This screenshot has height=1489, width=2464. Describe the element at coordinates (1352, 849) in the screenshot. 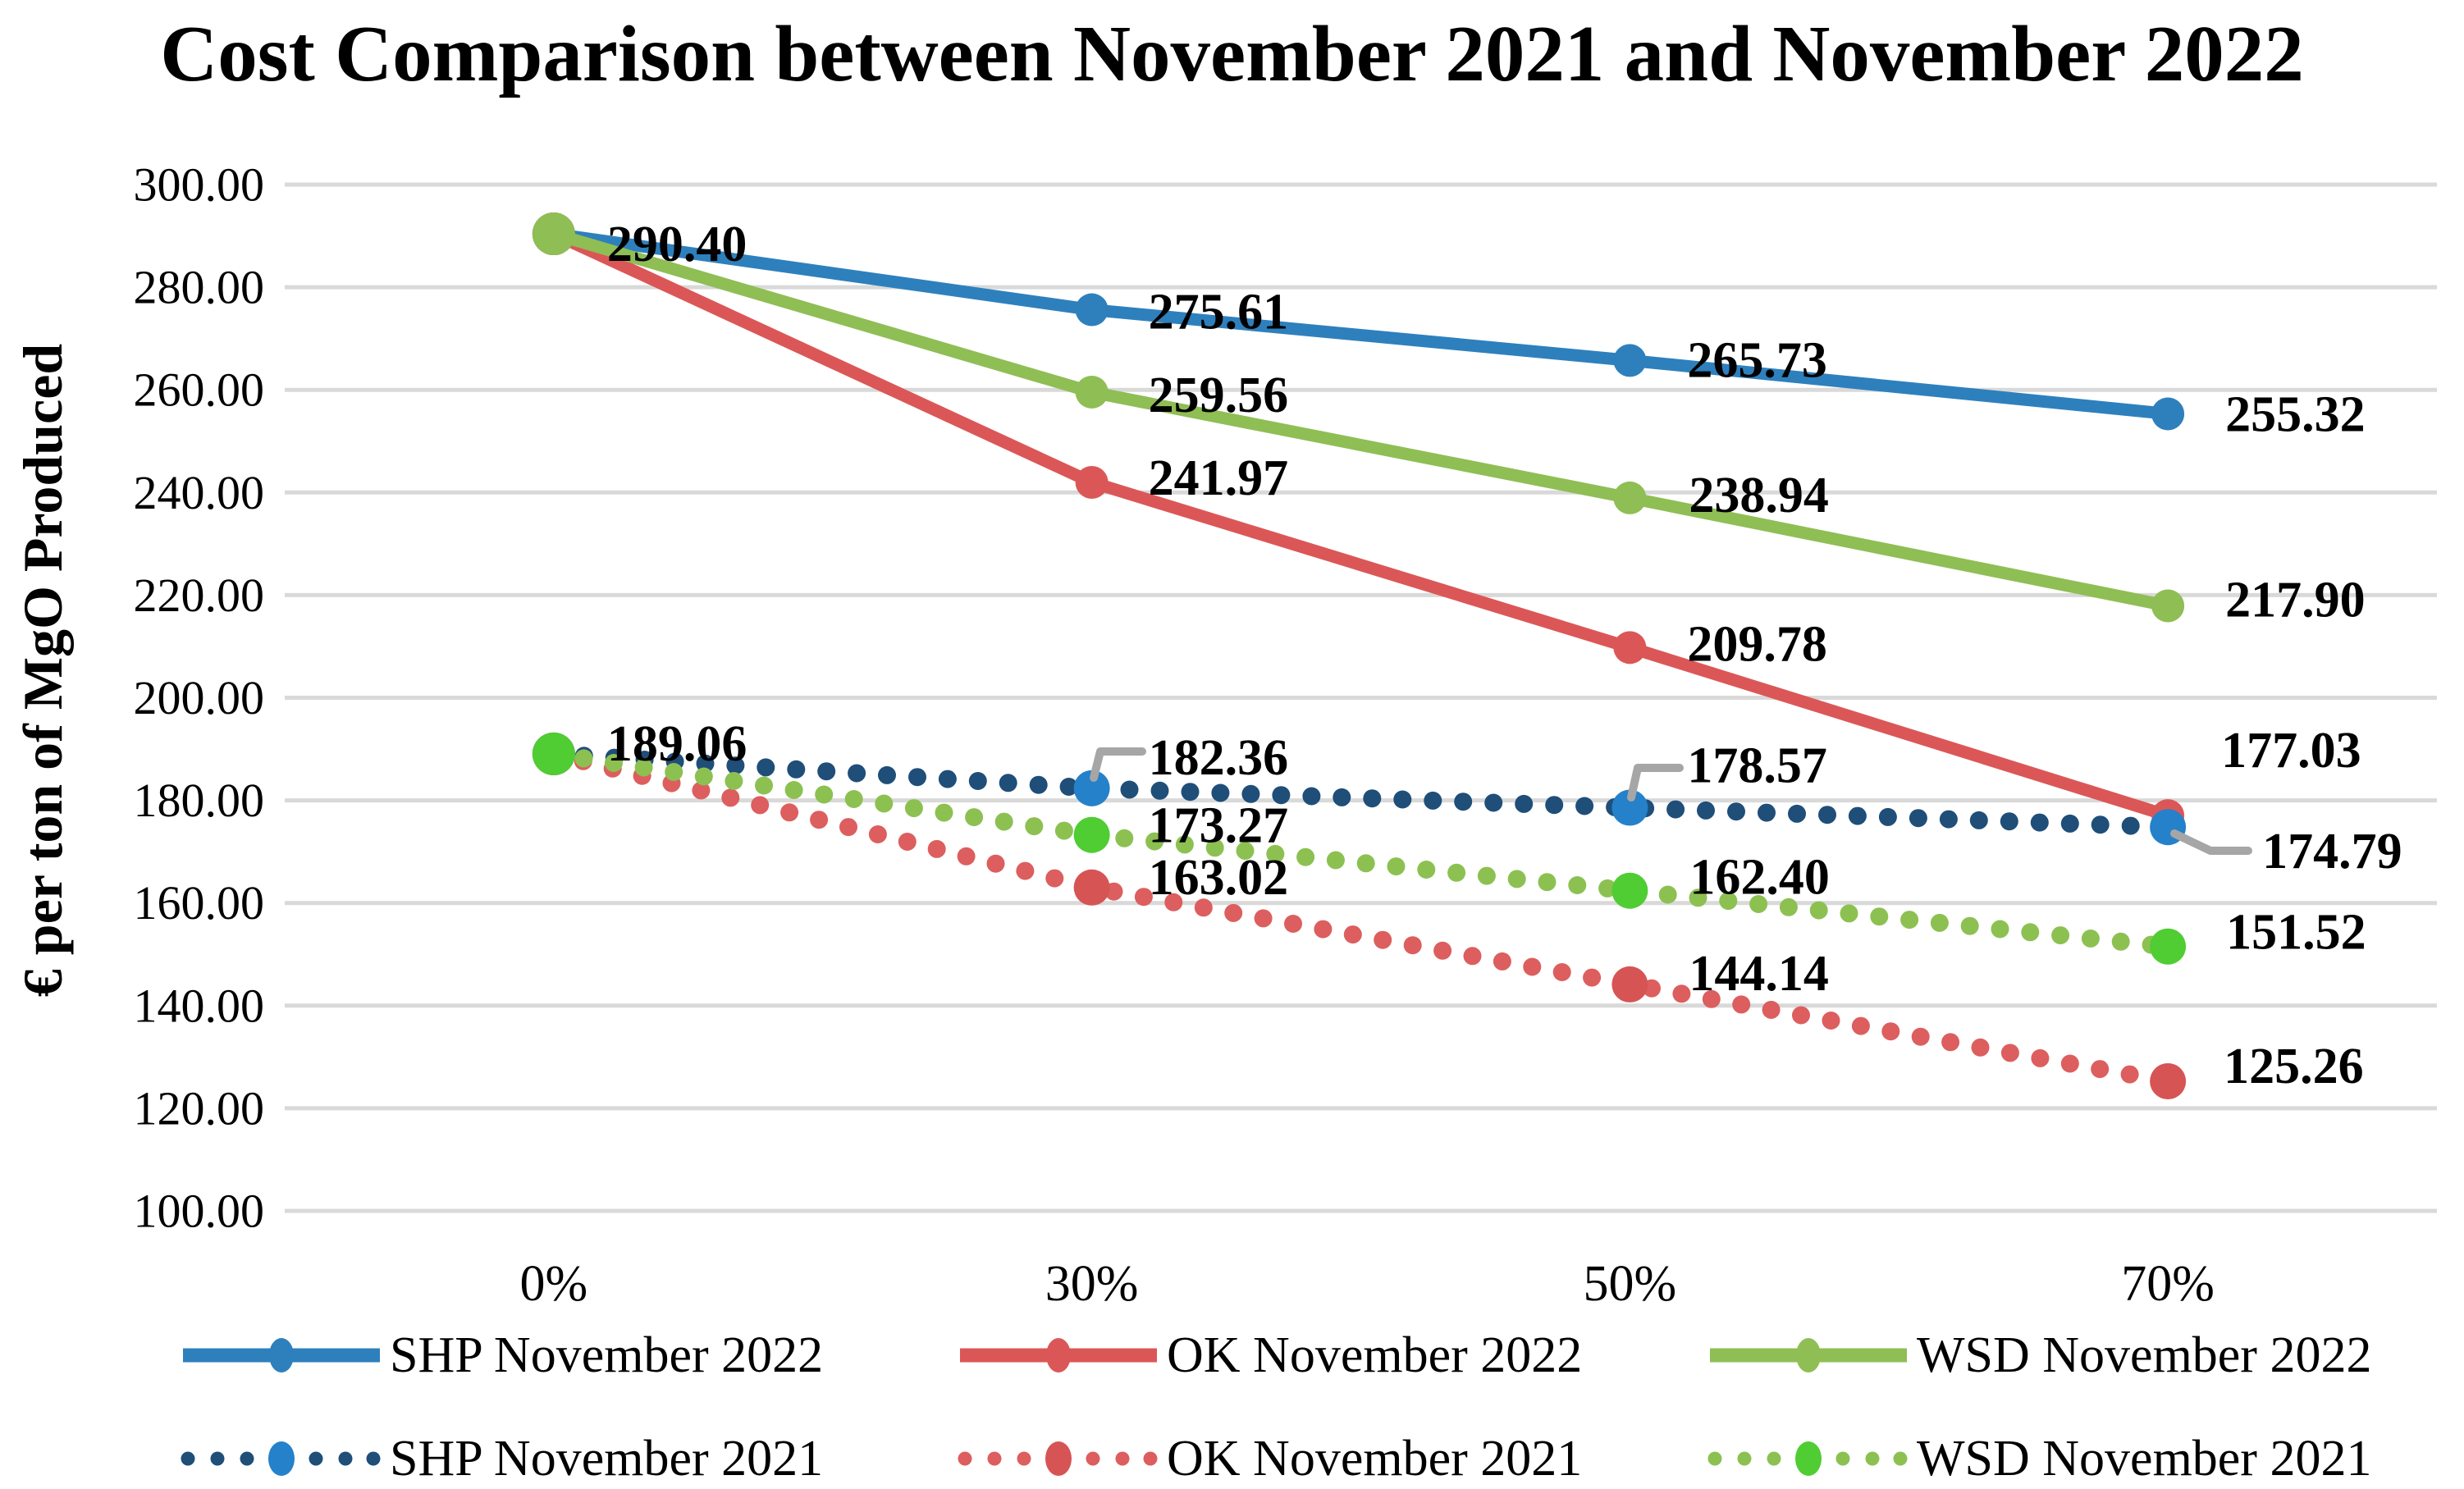

I see `series-line-wsd-november-2021` at that location.